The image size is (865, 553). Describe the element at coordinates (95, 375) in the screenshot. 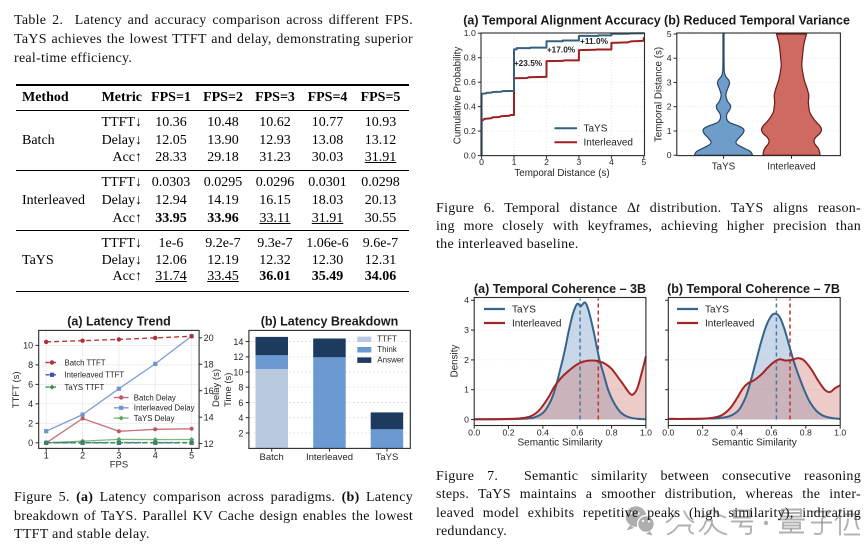

I see `svg-text: Interleaved TTFT` at that location.